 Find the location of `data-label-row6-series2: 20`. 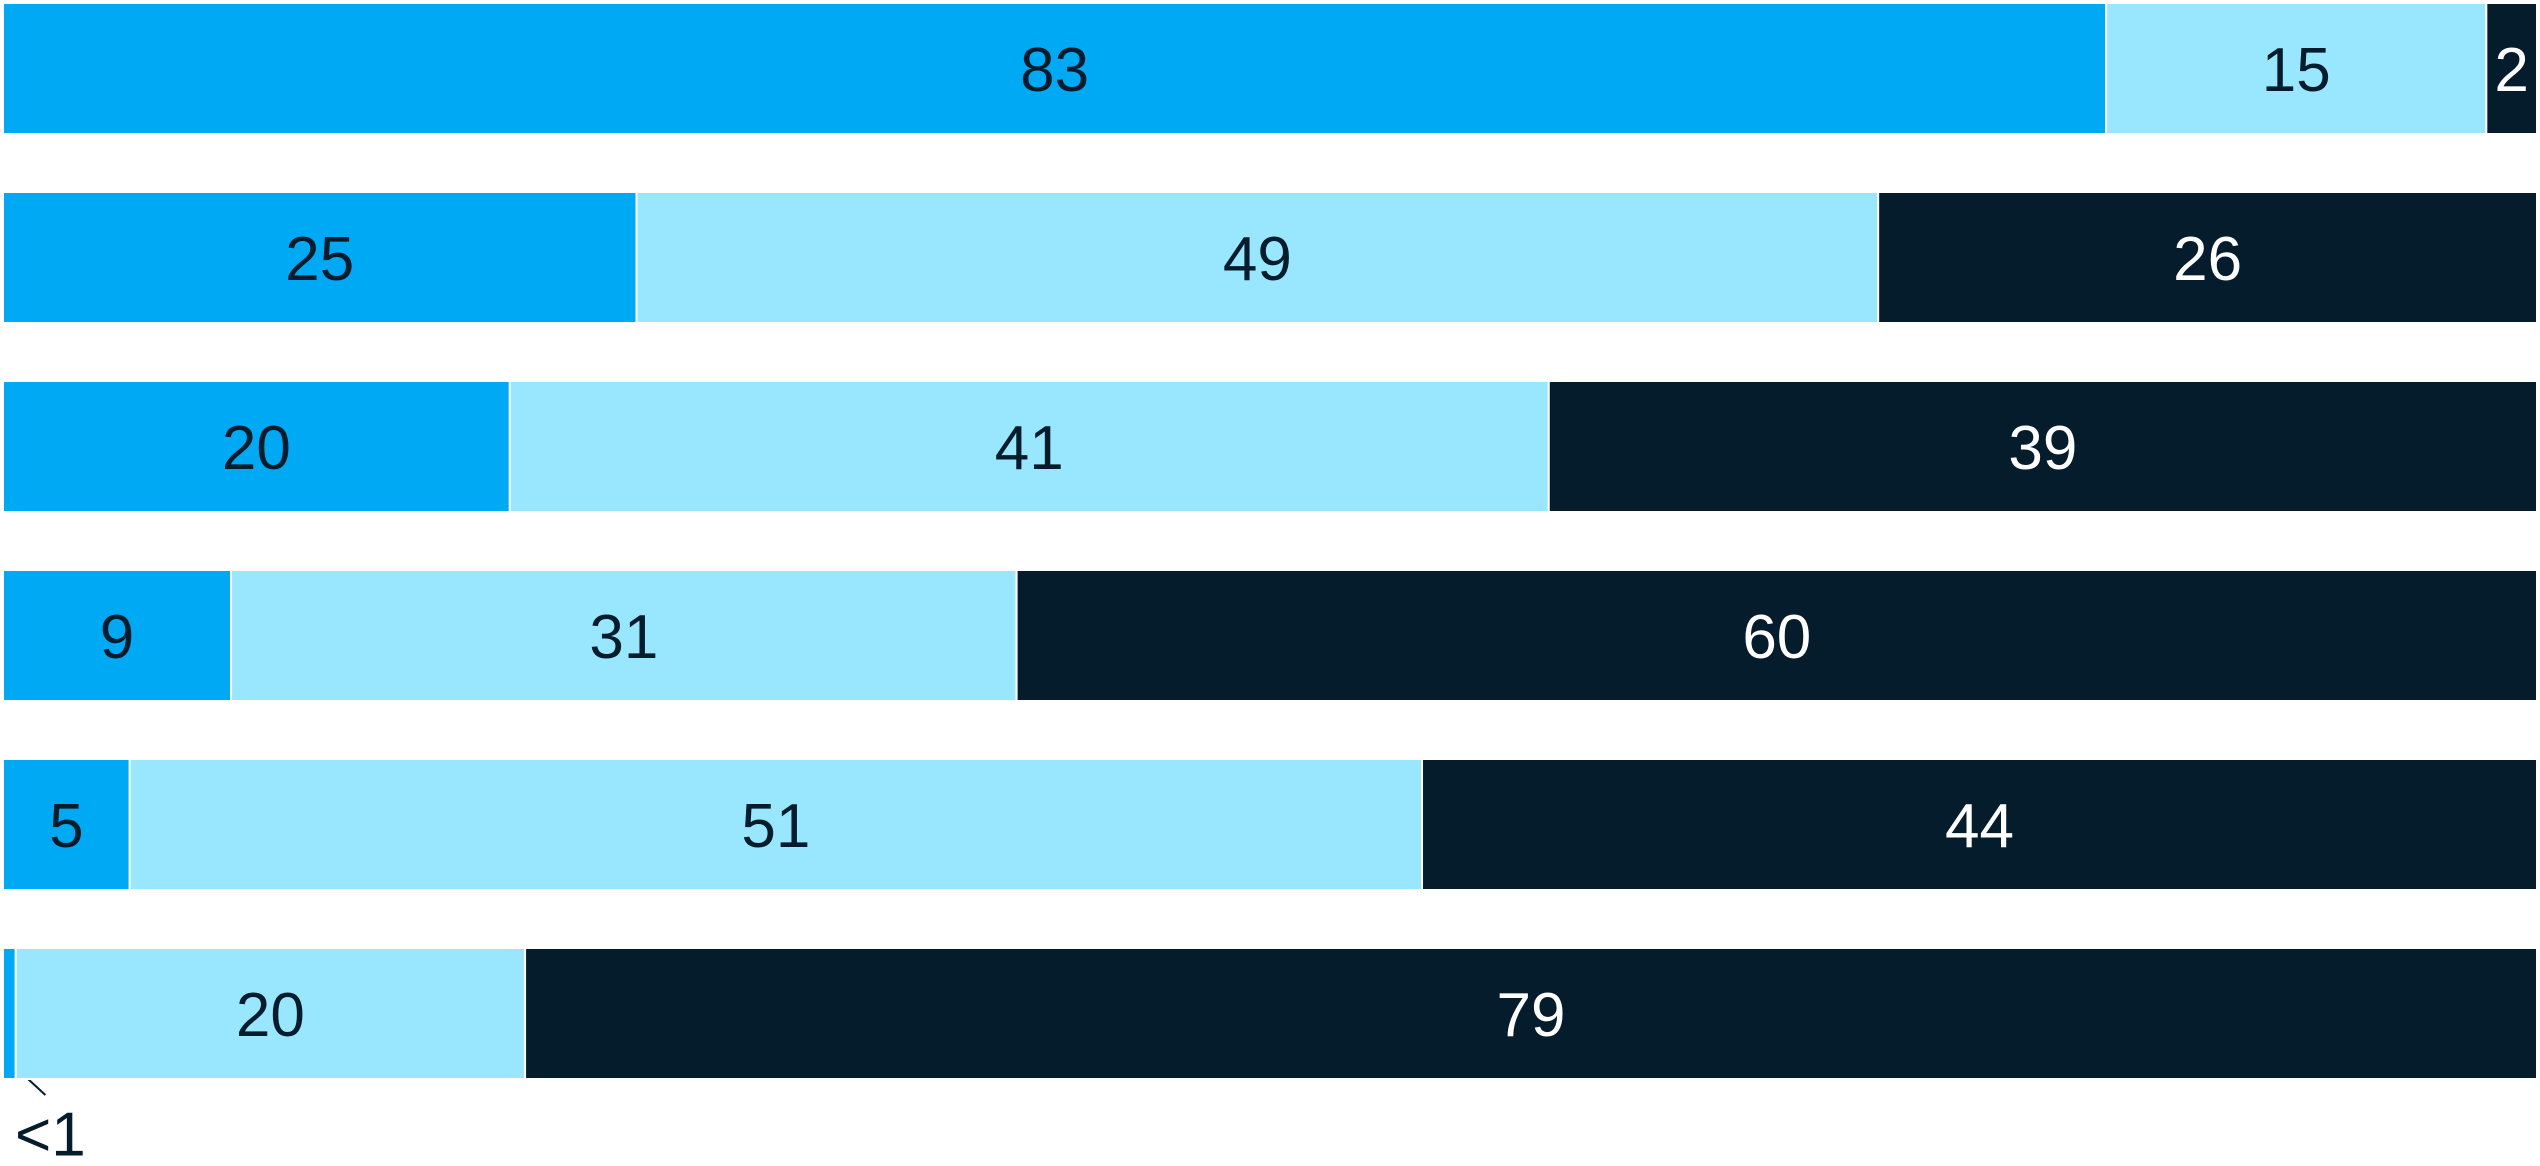

data-label-row6-series2: 20 is located at coordinates (270, 1015).